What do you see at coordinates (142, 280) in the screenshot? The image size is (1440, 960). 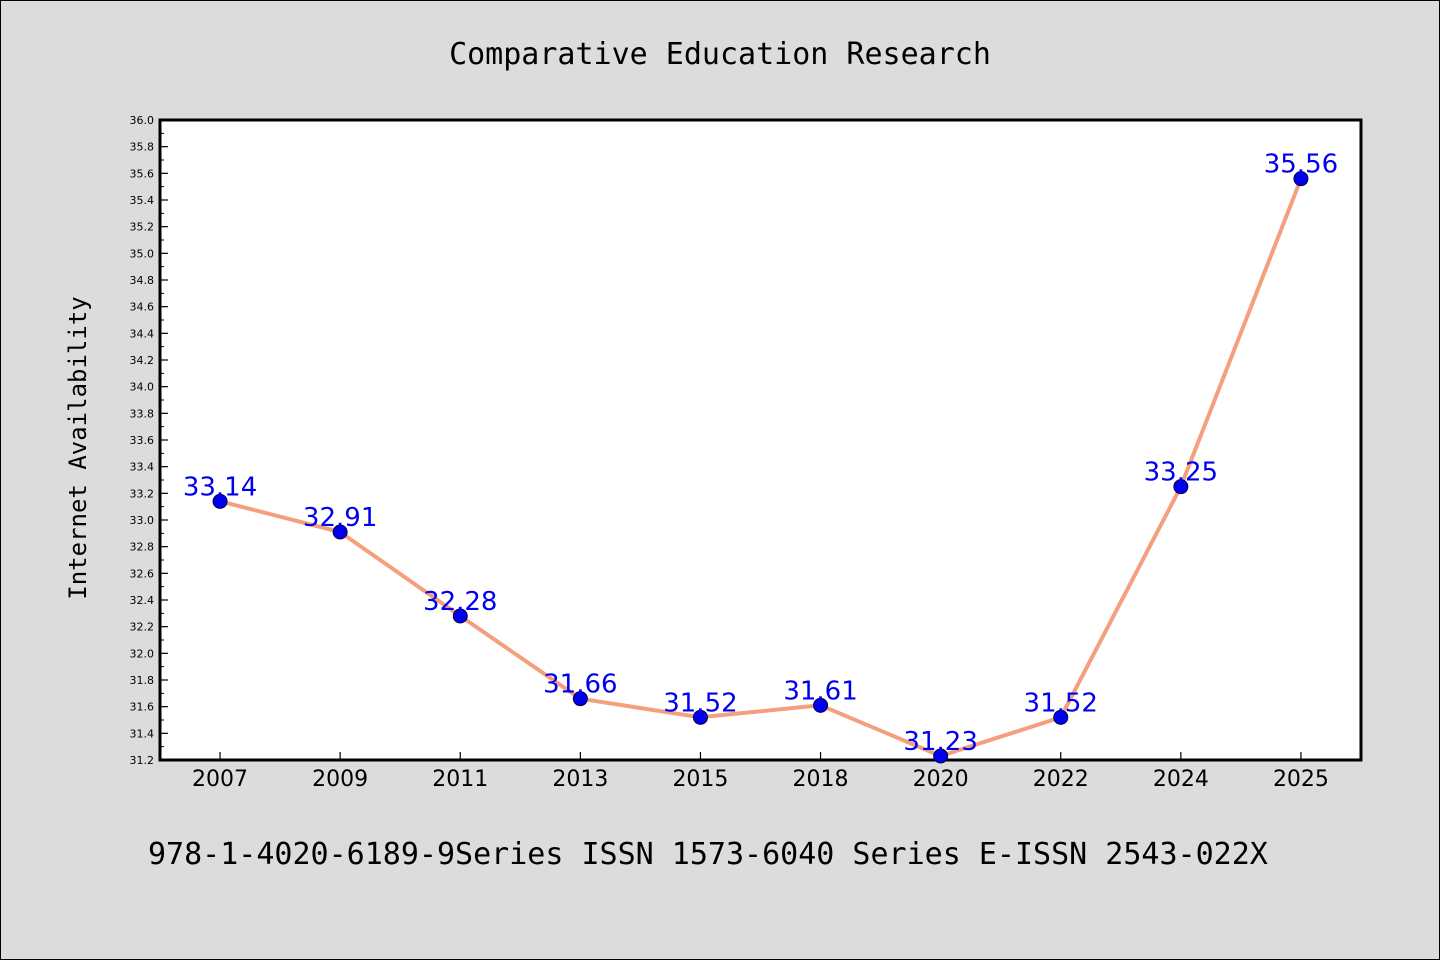 I see `y-tick-label: 34.8` at bounding box center [142, 280].